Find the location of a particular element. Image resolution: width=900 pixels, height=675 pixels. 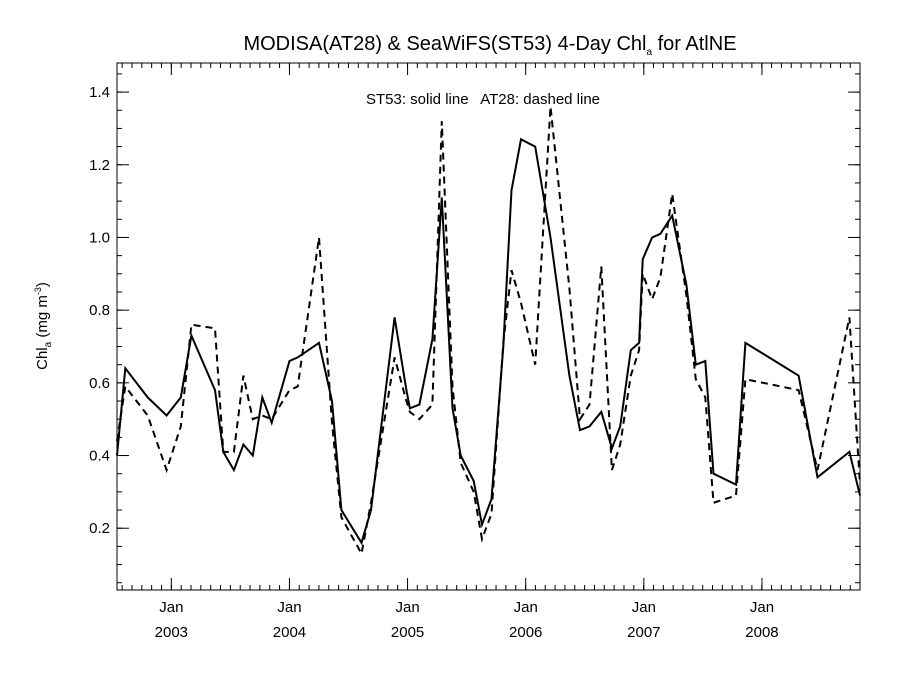

x-tick-label-year: 2003 is located at coordinates (171, 632).